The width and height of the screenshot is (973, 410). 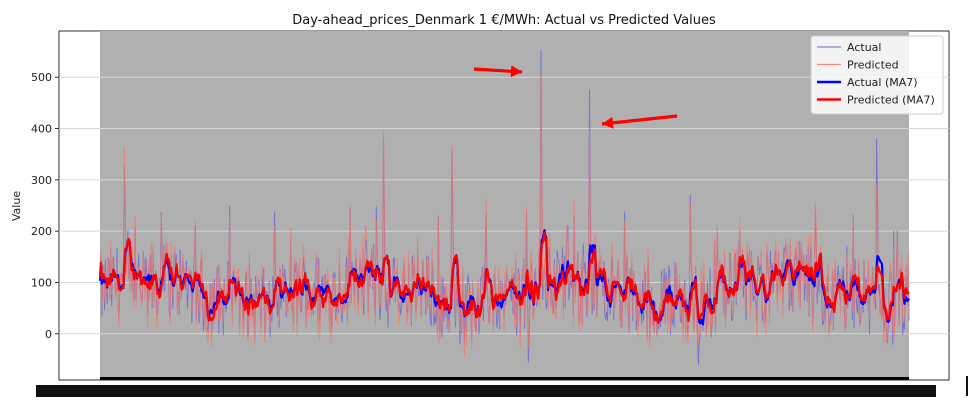 I want to click on y-tick-label: 400, so click(x=41, y=129).